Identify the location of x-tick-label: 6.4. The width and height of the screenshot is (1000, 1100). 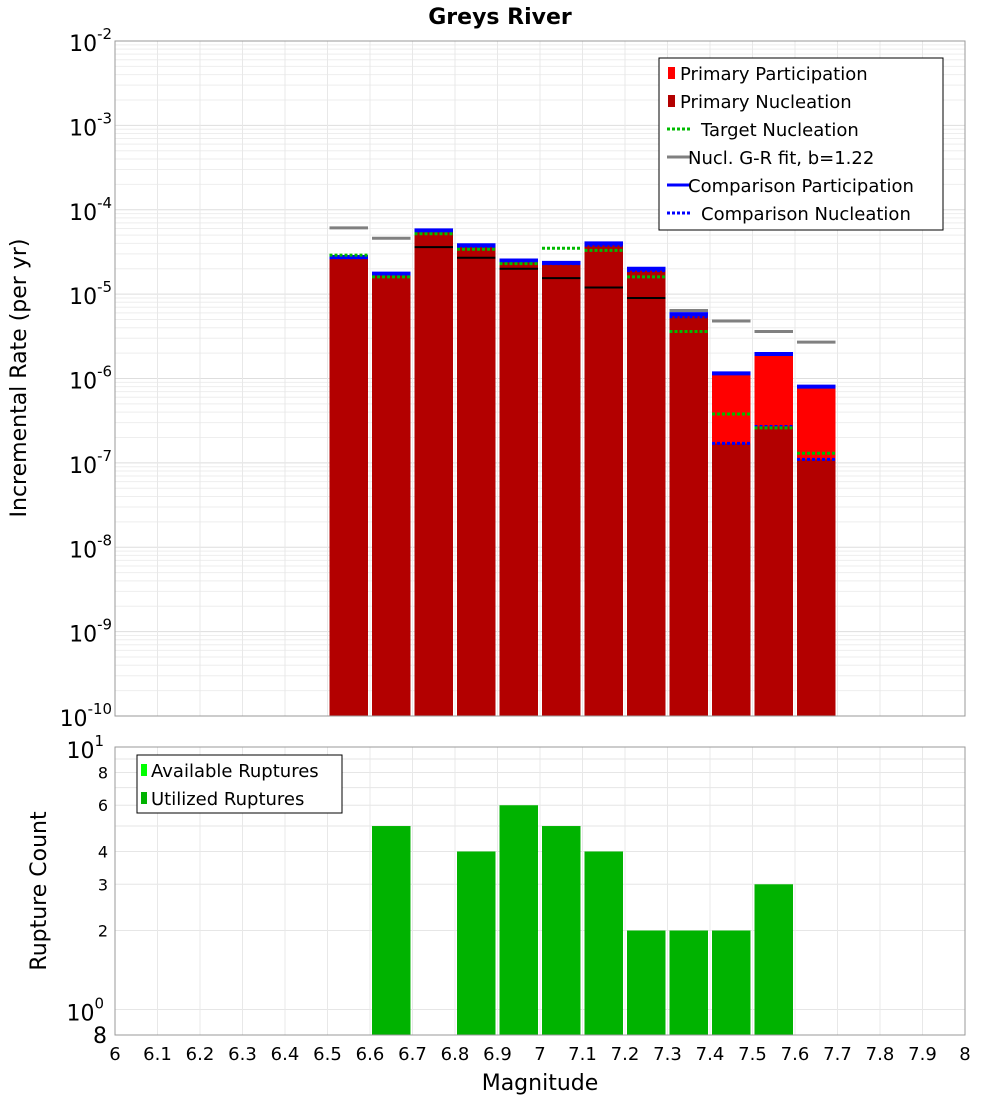
(285, 1054).